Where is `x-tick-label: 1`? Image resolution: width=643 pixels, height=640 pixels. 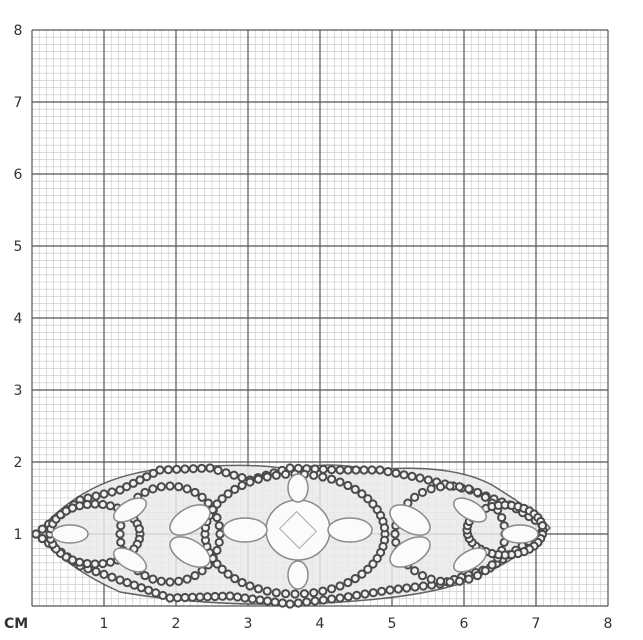
x-tick-label: 1 is located at coordinates (104, 624).